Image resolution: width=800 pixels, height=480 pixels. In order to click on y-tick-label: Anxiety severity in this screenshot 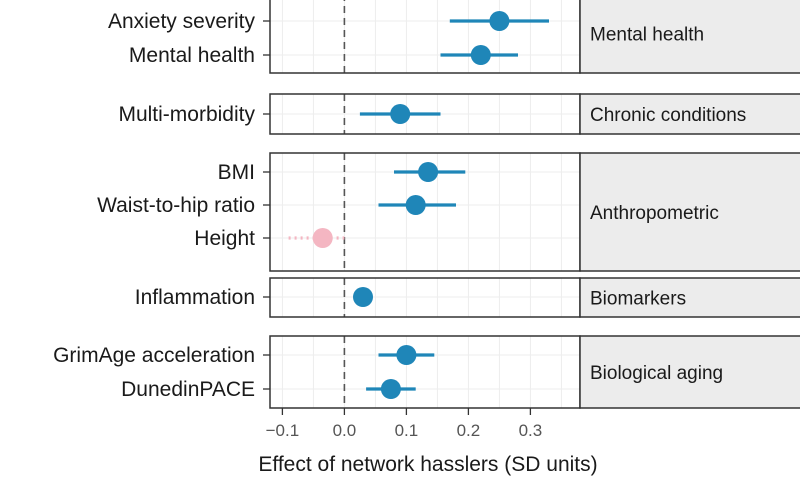, I will do `click(182, 21)`.